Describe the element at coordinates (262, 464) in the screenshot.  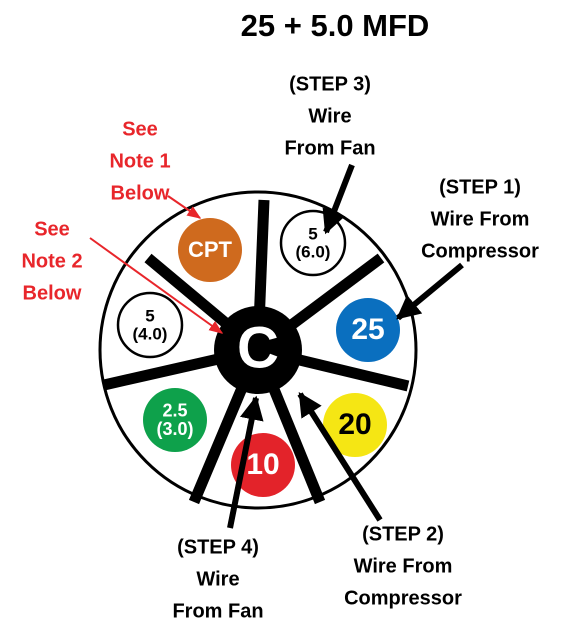
I see `terminal-label: 10` at that location.